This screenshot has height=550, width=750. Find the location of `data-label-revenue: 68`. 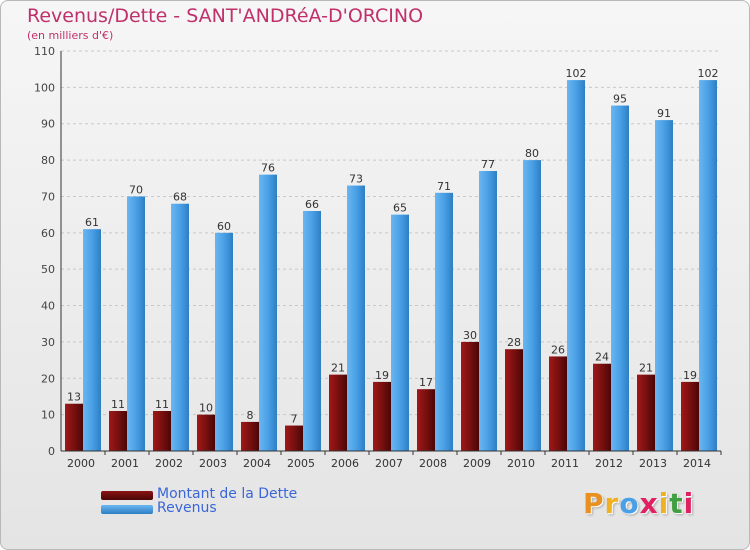

data-label-revenue: 68 is located at coordinates (180, 197).